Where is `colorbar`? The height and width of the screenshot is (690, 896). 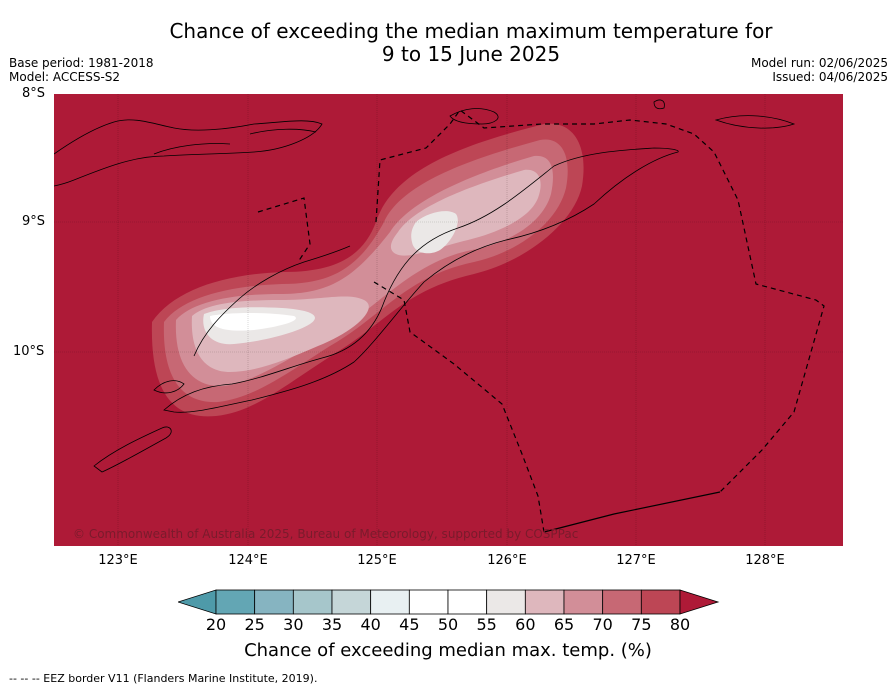
colorbar is located at coordinates (449, 602).